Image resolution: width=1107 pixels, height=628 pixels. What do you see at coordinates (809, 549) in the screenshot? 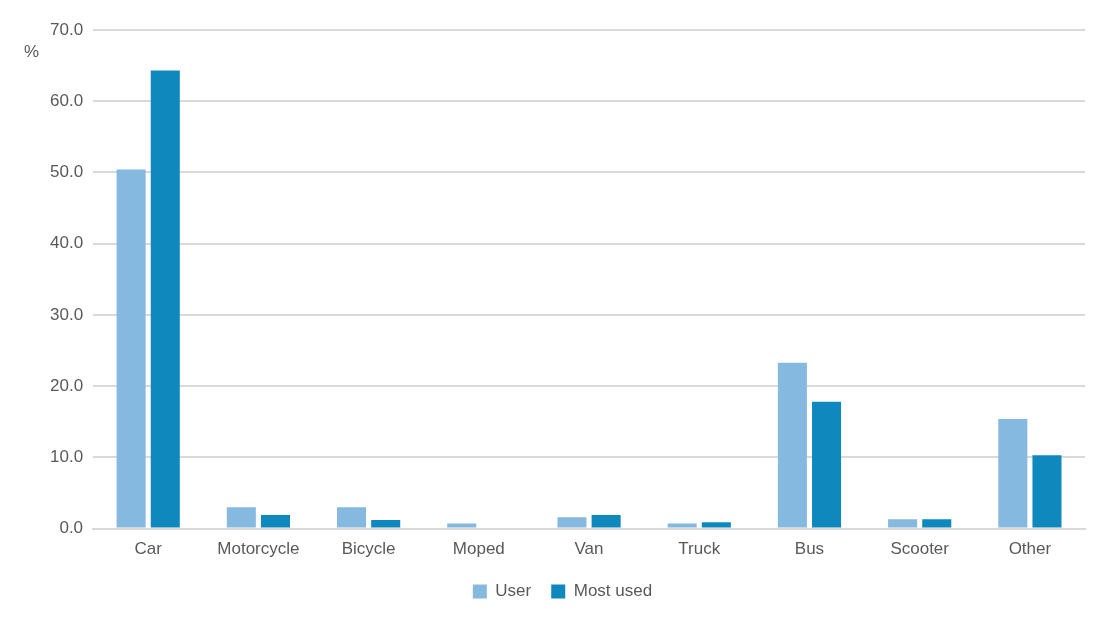
I see `x-tick-label: Bus` at bounding box center [809, 549].